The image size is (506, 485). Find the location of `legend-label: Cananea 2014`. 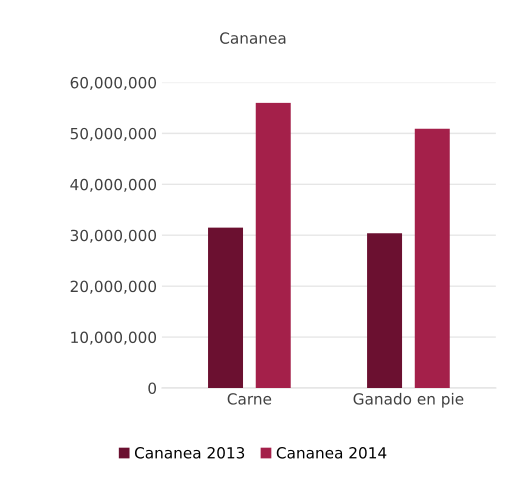

legend-label: Cananea 2014 is located at coordinates (331, 453).